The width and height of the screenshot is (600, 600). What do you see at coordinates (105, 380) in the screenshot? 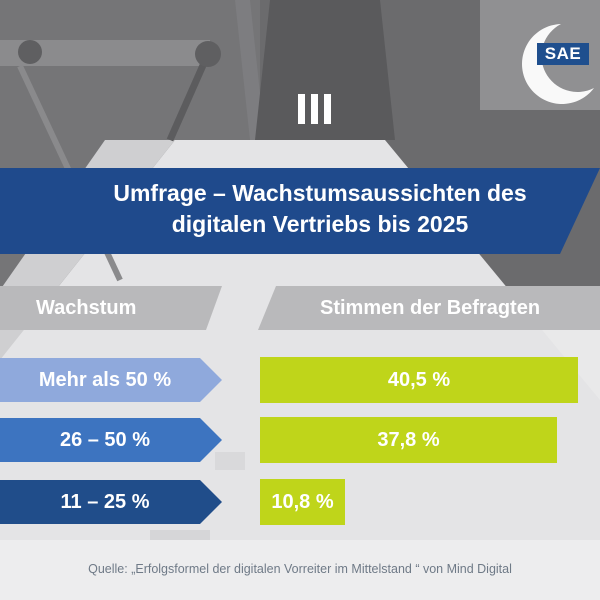
I see `category-label-0: Mehr als 50 %` at bounding box center [105, 380].